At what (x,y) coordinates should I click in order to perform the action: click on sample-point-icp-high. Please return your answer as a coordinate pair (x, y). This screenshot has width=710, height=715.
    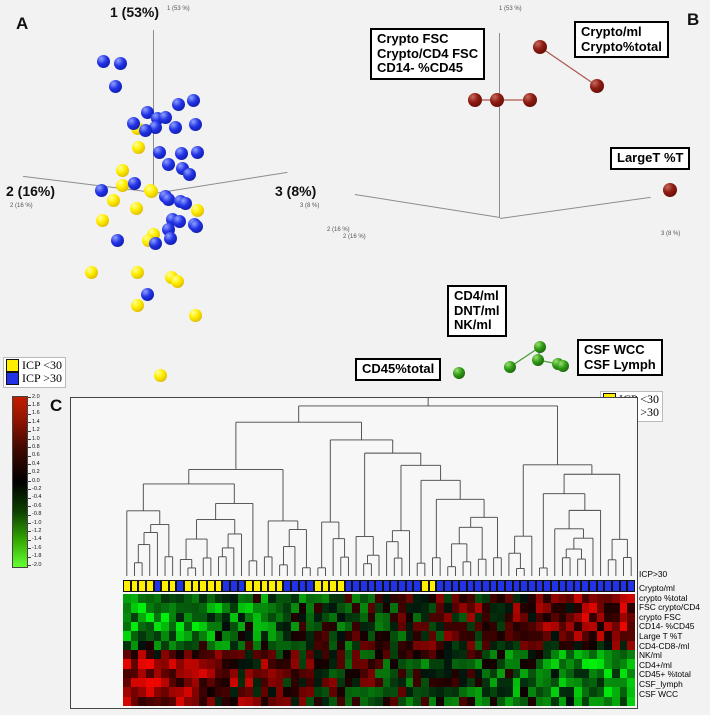
    Looking at the image, I should click on (103, 61).